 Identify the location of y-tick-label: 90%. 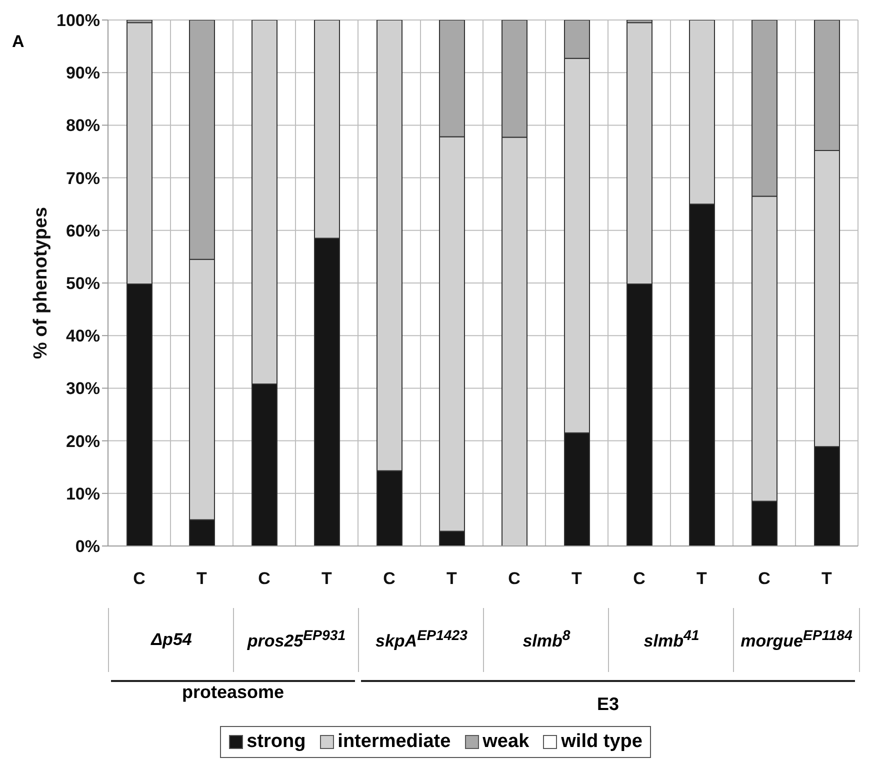
(83, 73).